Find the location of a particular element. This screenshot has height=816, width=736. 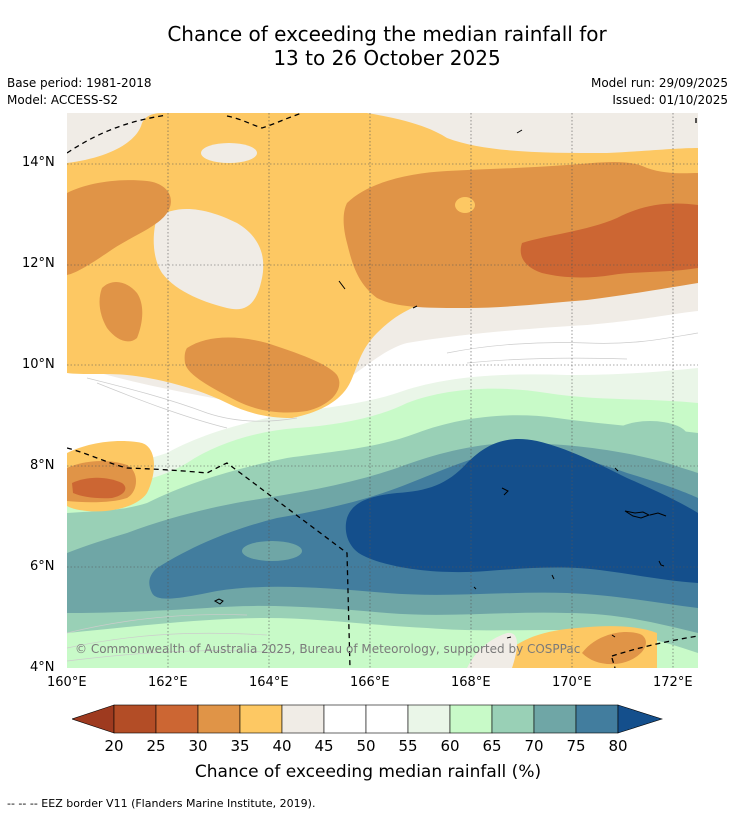

region-70-75-hole is located at coordinates (272, 551).